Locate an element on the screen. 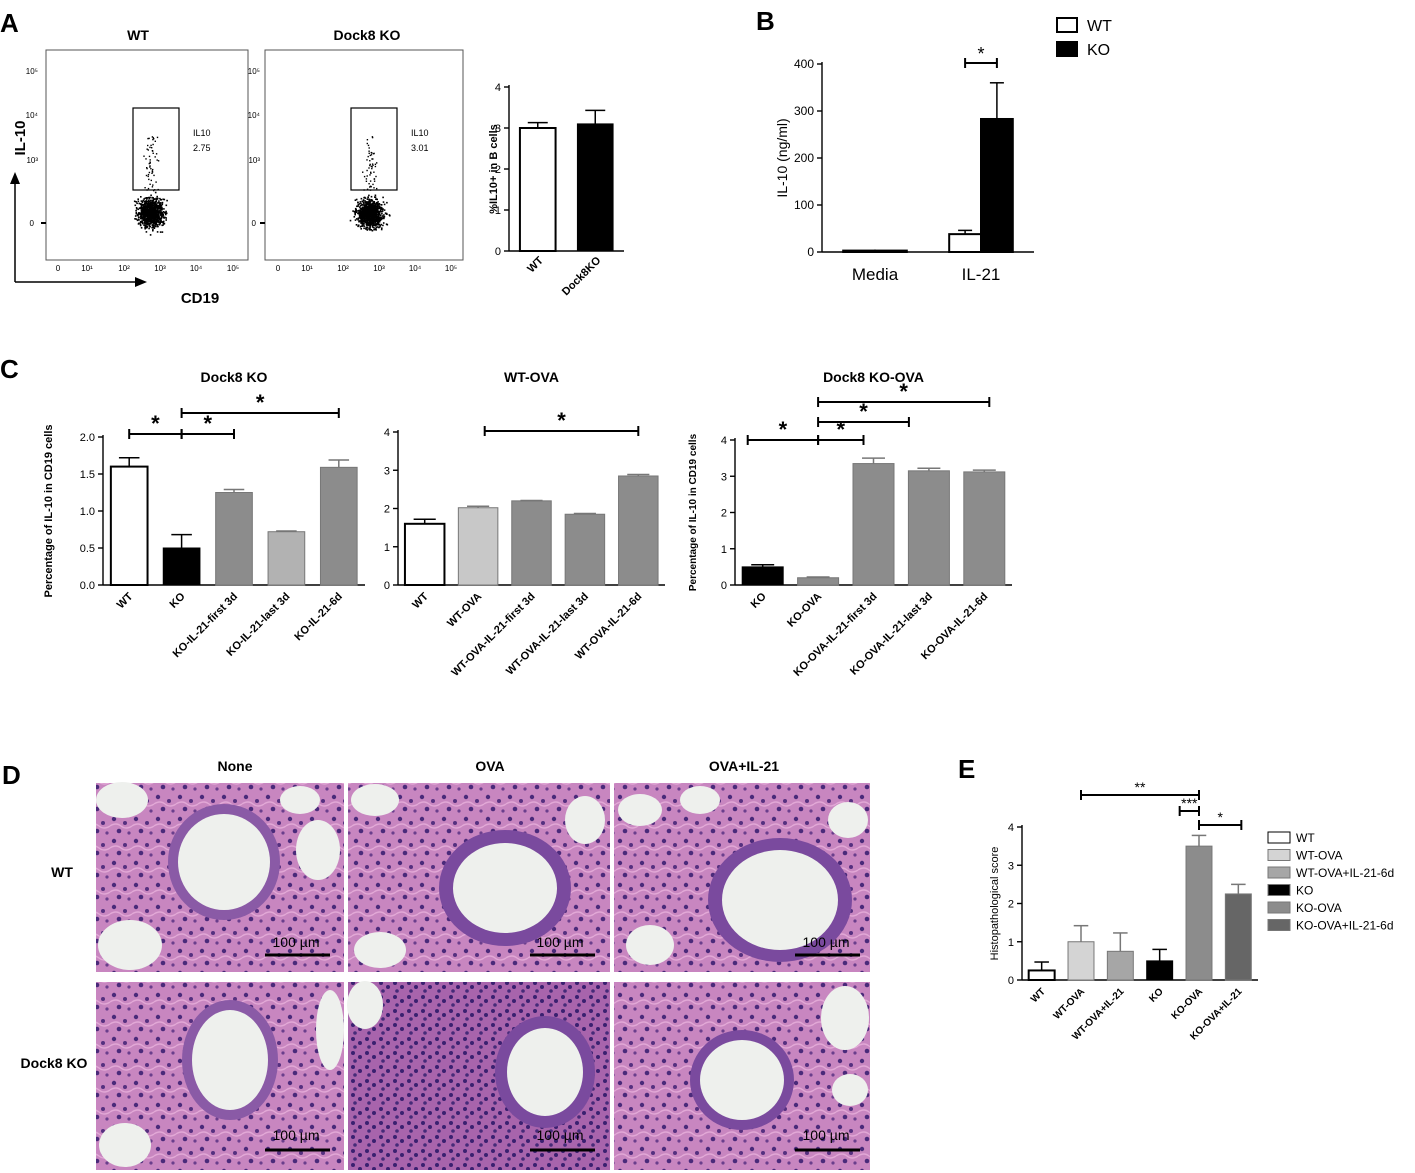  y-tick-label: 1 is located at coordinates (724, 550).